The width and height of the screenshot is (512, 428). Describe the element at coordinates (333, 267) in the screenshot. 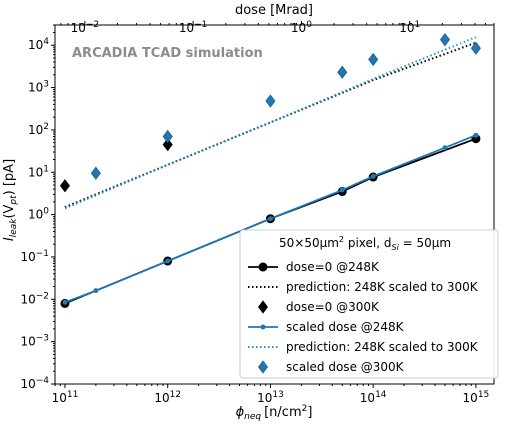

I see `legend-label: dose=0 @248K` at that location.